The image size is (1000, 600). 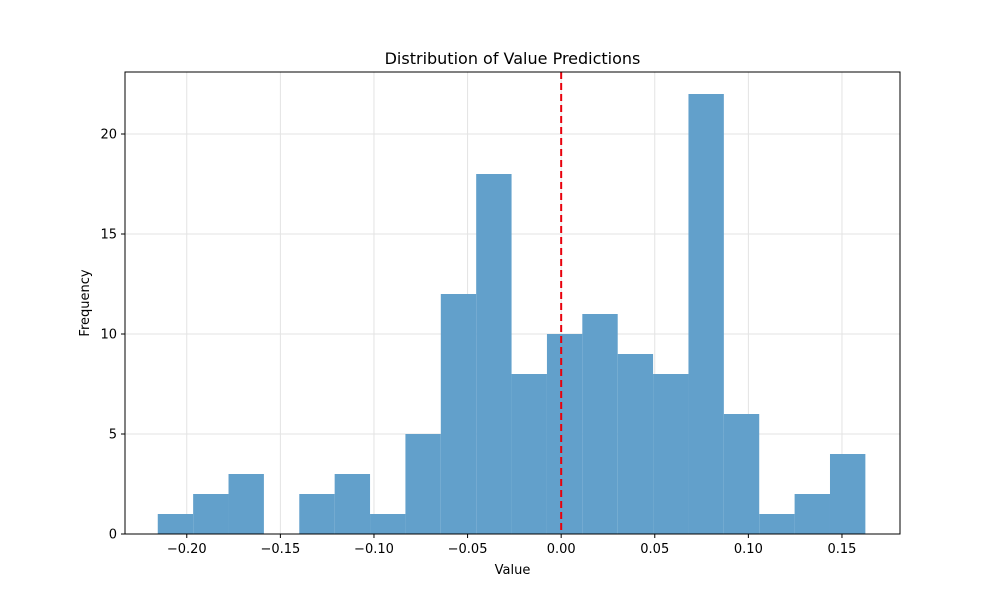 What do you see at coordinates (108, 335) in the screenshot?
I see `y-tick-label: 10` at bounding box center [108, 335].